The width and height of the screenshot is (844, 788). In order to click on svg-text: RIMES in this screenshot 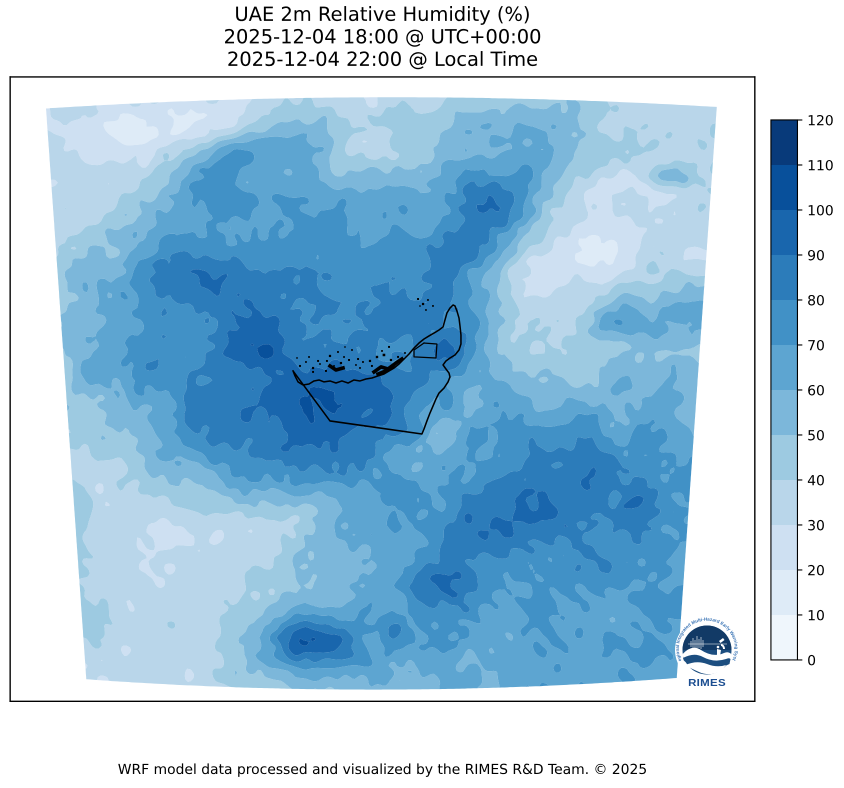, I will do `click(707, 683)`.